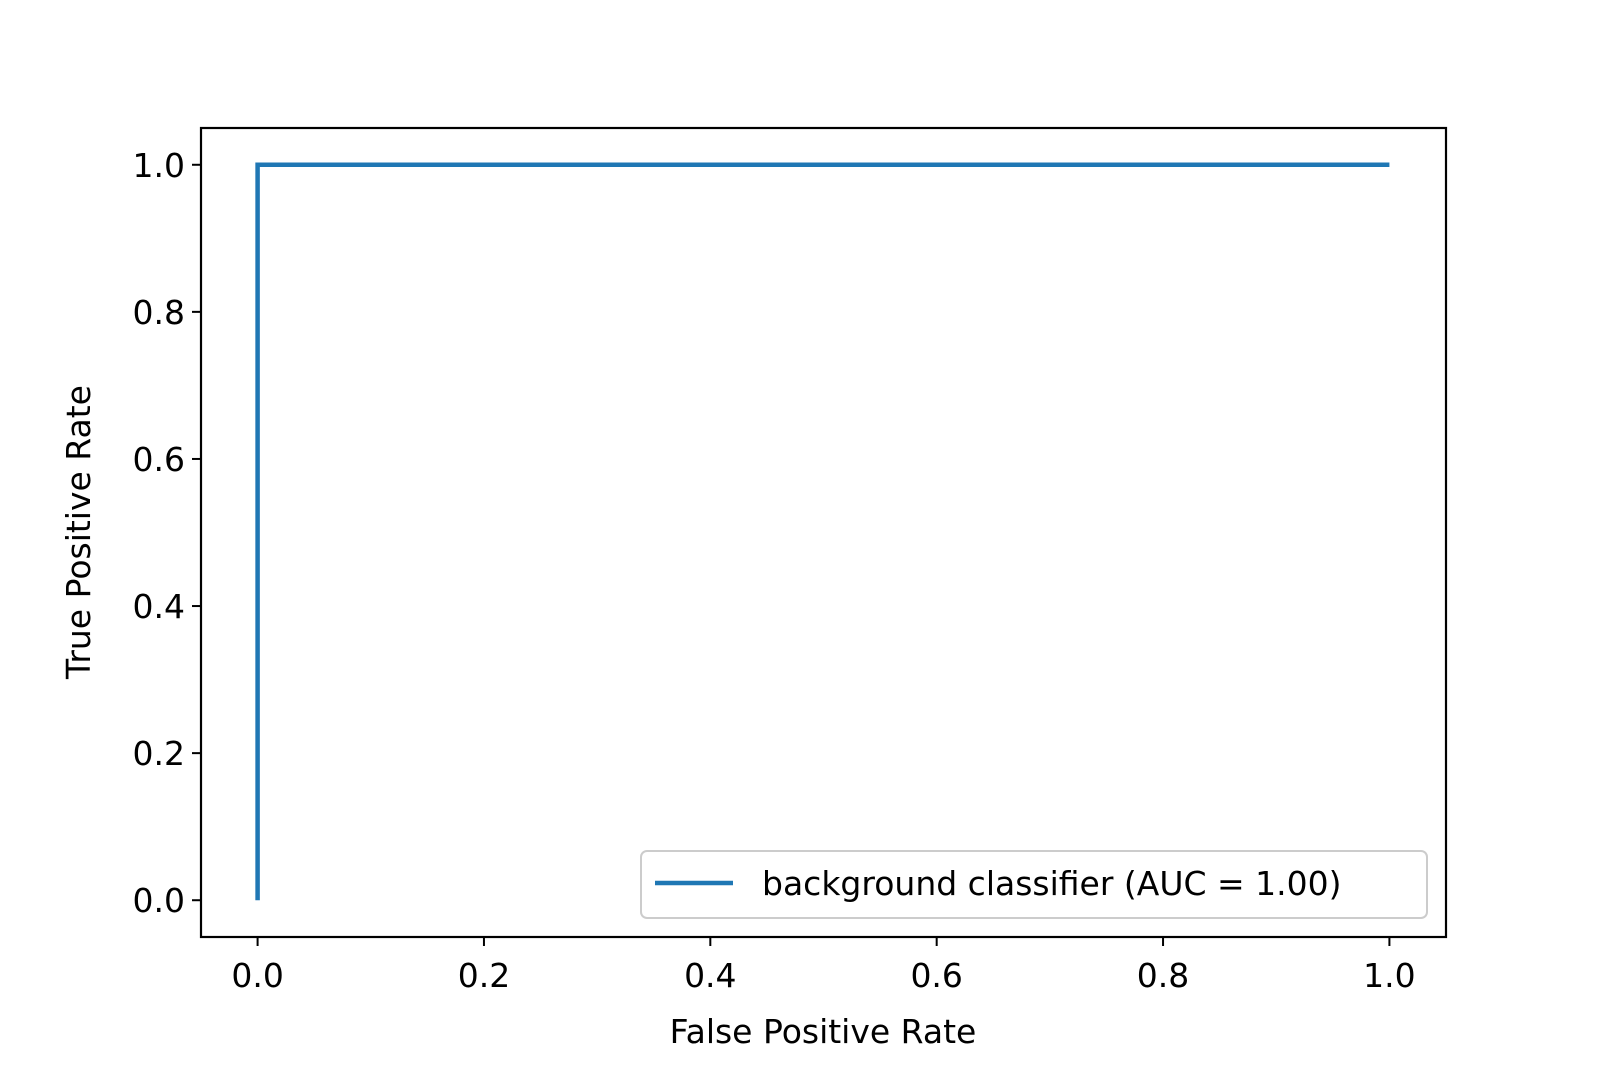  I want to click on legend: background classifier (AUC = 1.00), so click(1034, 884).